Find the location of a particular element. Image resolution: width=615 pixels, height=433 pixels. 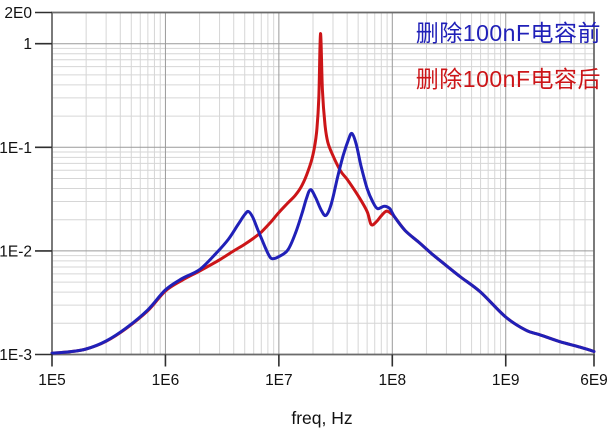

svg-text: 1E5 is located at coordinates (52, 380).